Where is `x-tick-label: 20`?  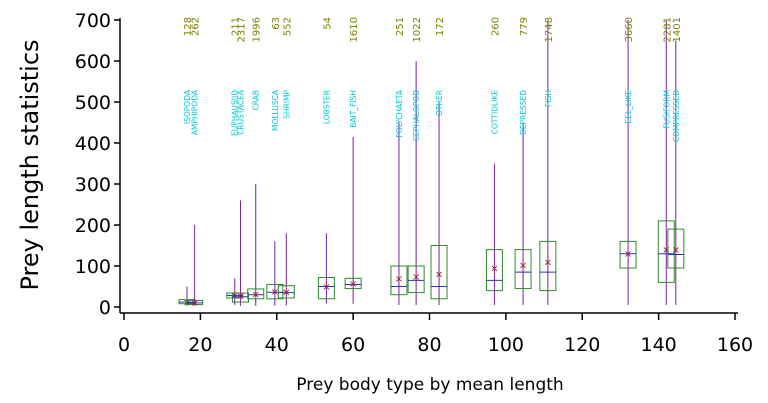 x-tick-label: 20 is located at coordinates (200, 345).